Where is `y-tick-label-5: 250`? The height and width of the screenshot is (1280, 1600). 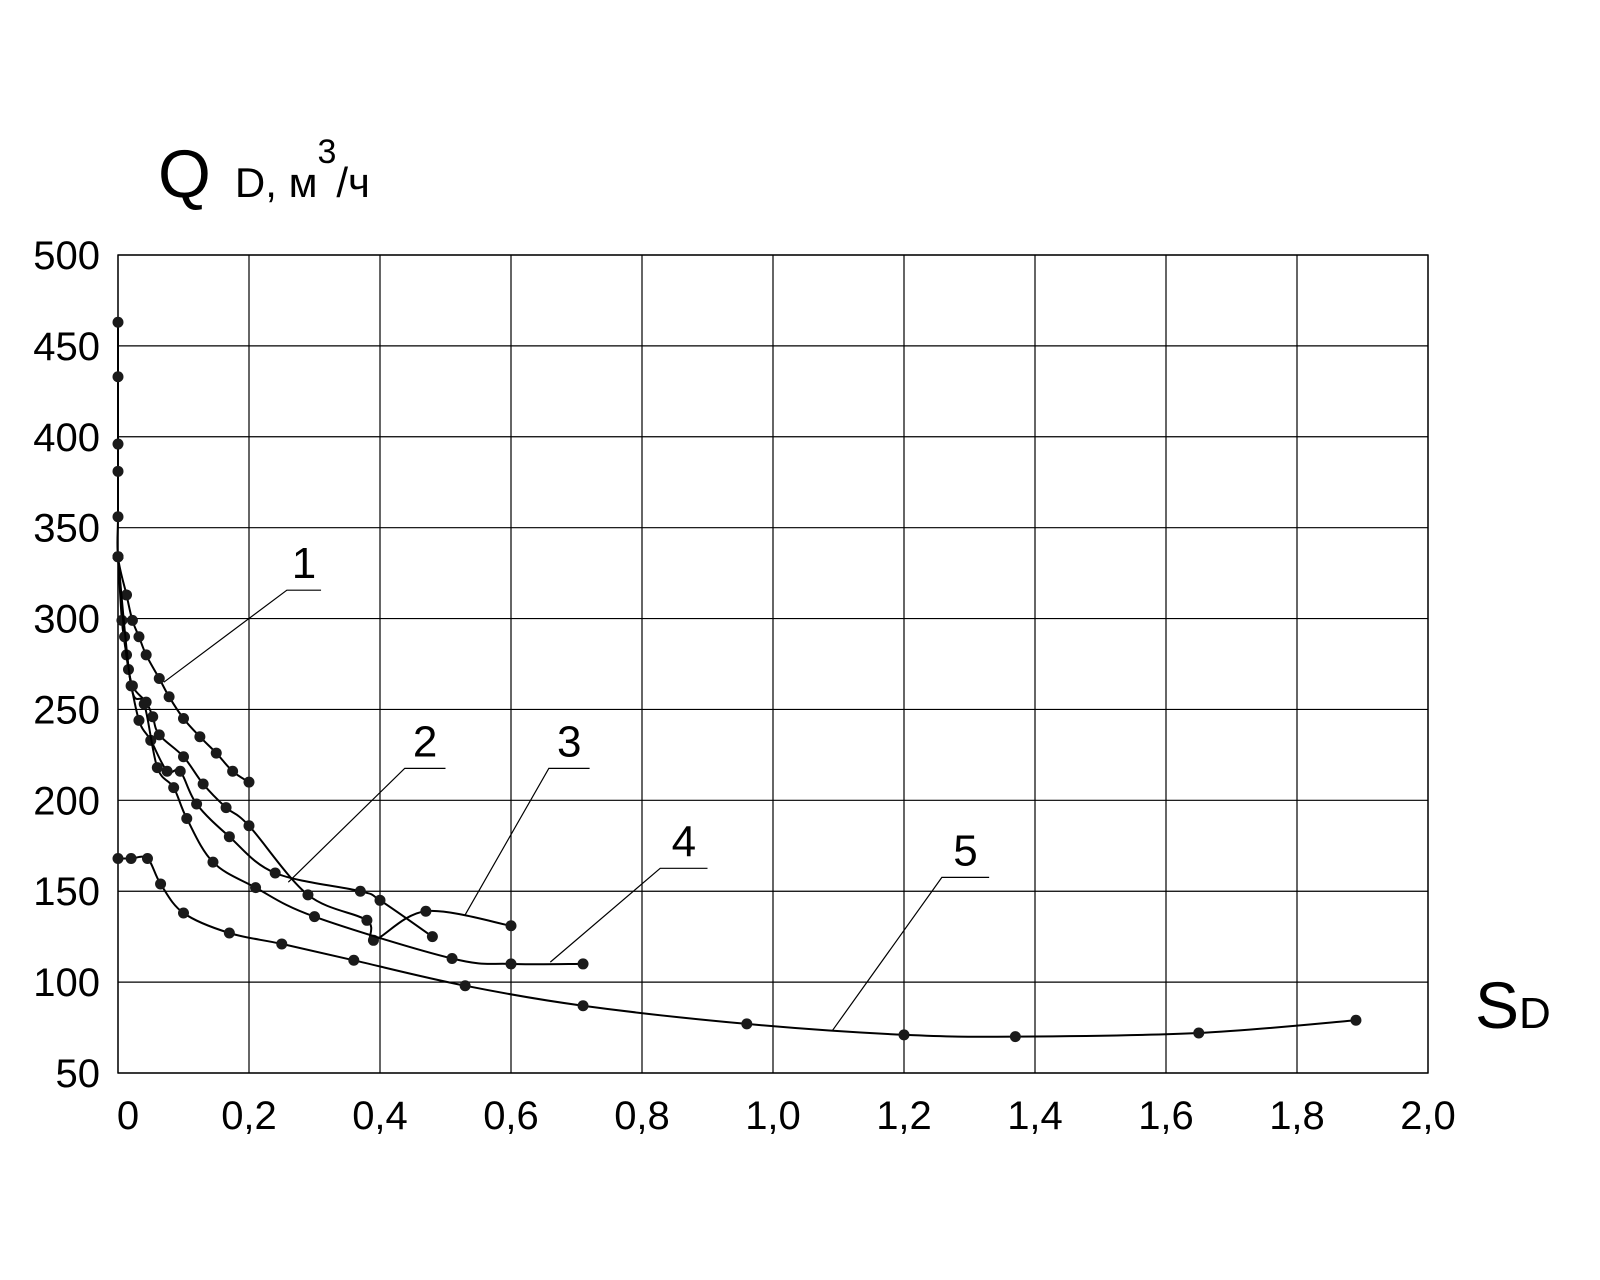 y-tick-label-5: 250 is located at coordinates (66, 710).